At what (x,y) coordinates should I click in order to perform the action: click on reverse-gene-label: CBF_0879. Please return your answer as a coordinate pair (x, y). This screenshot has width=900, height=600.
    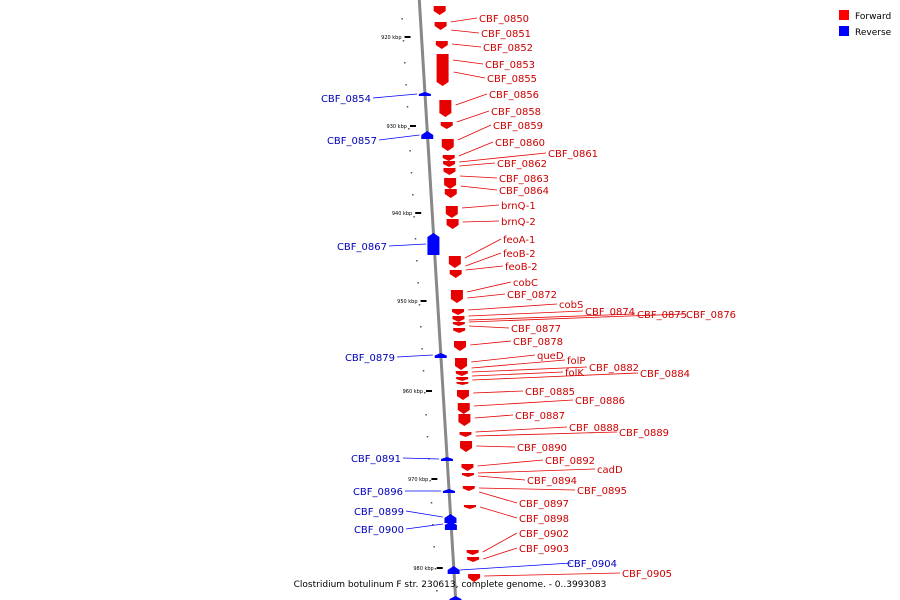
    Looking at the image, I should click on (370, 358).